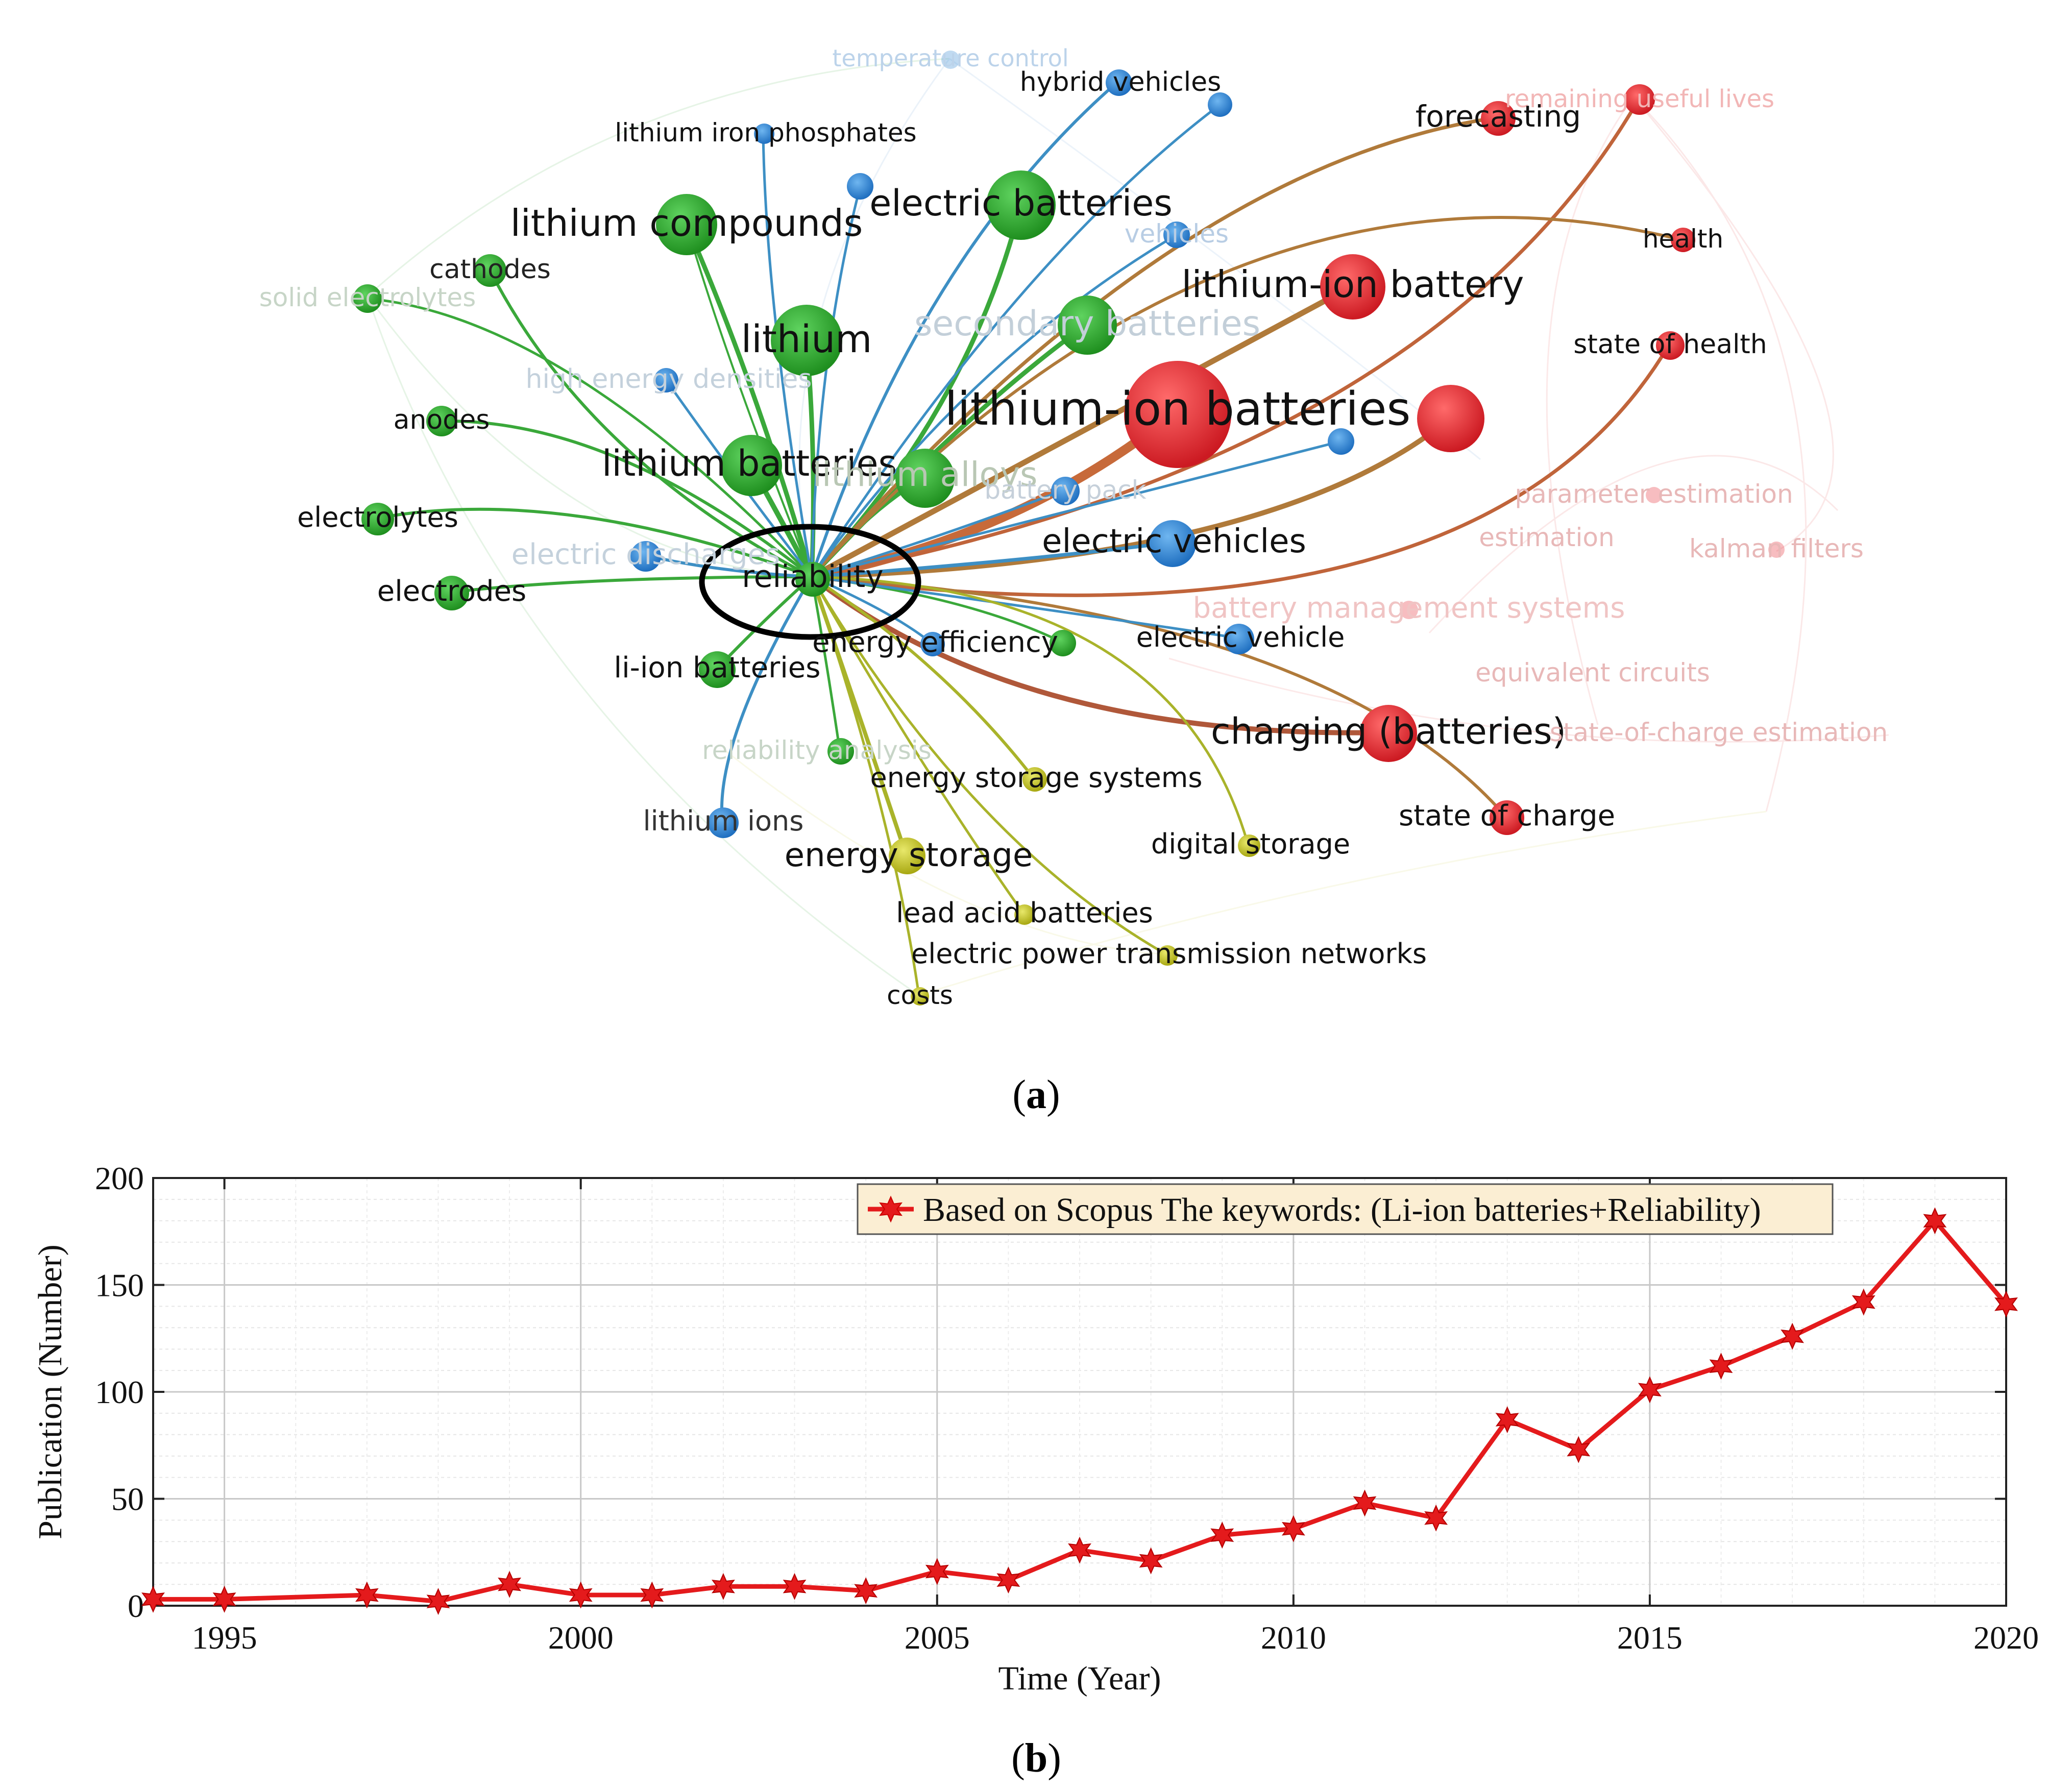  I want to click on node-energy-storage, so click(907, 856).